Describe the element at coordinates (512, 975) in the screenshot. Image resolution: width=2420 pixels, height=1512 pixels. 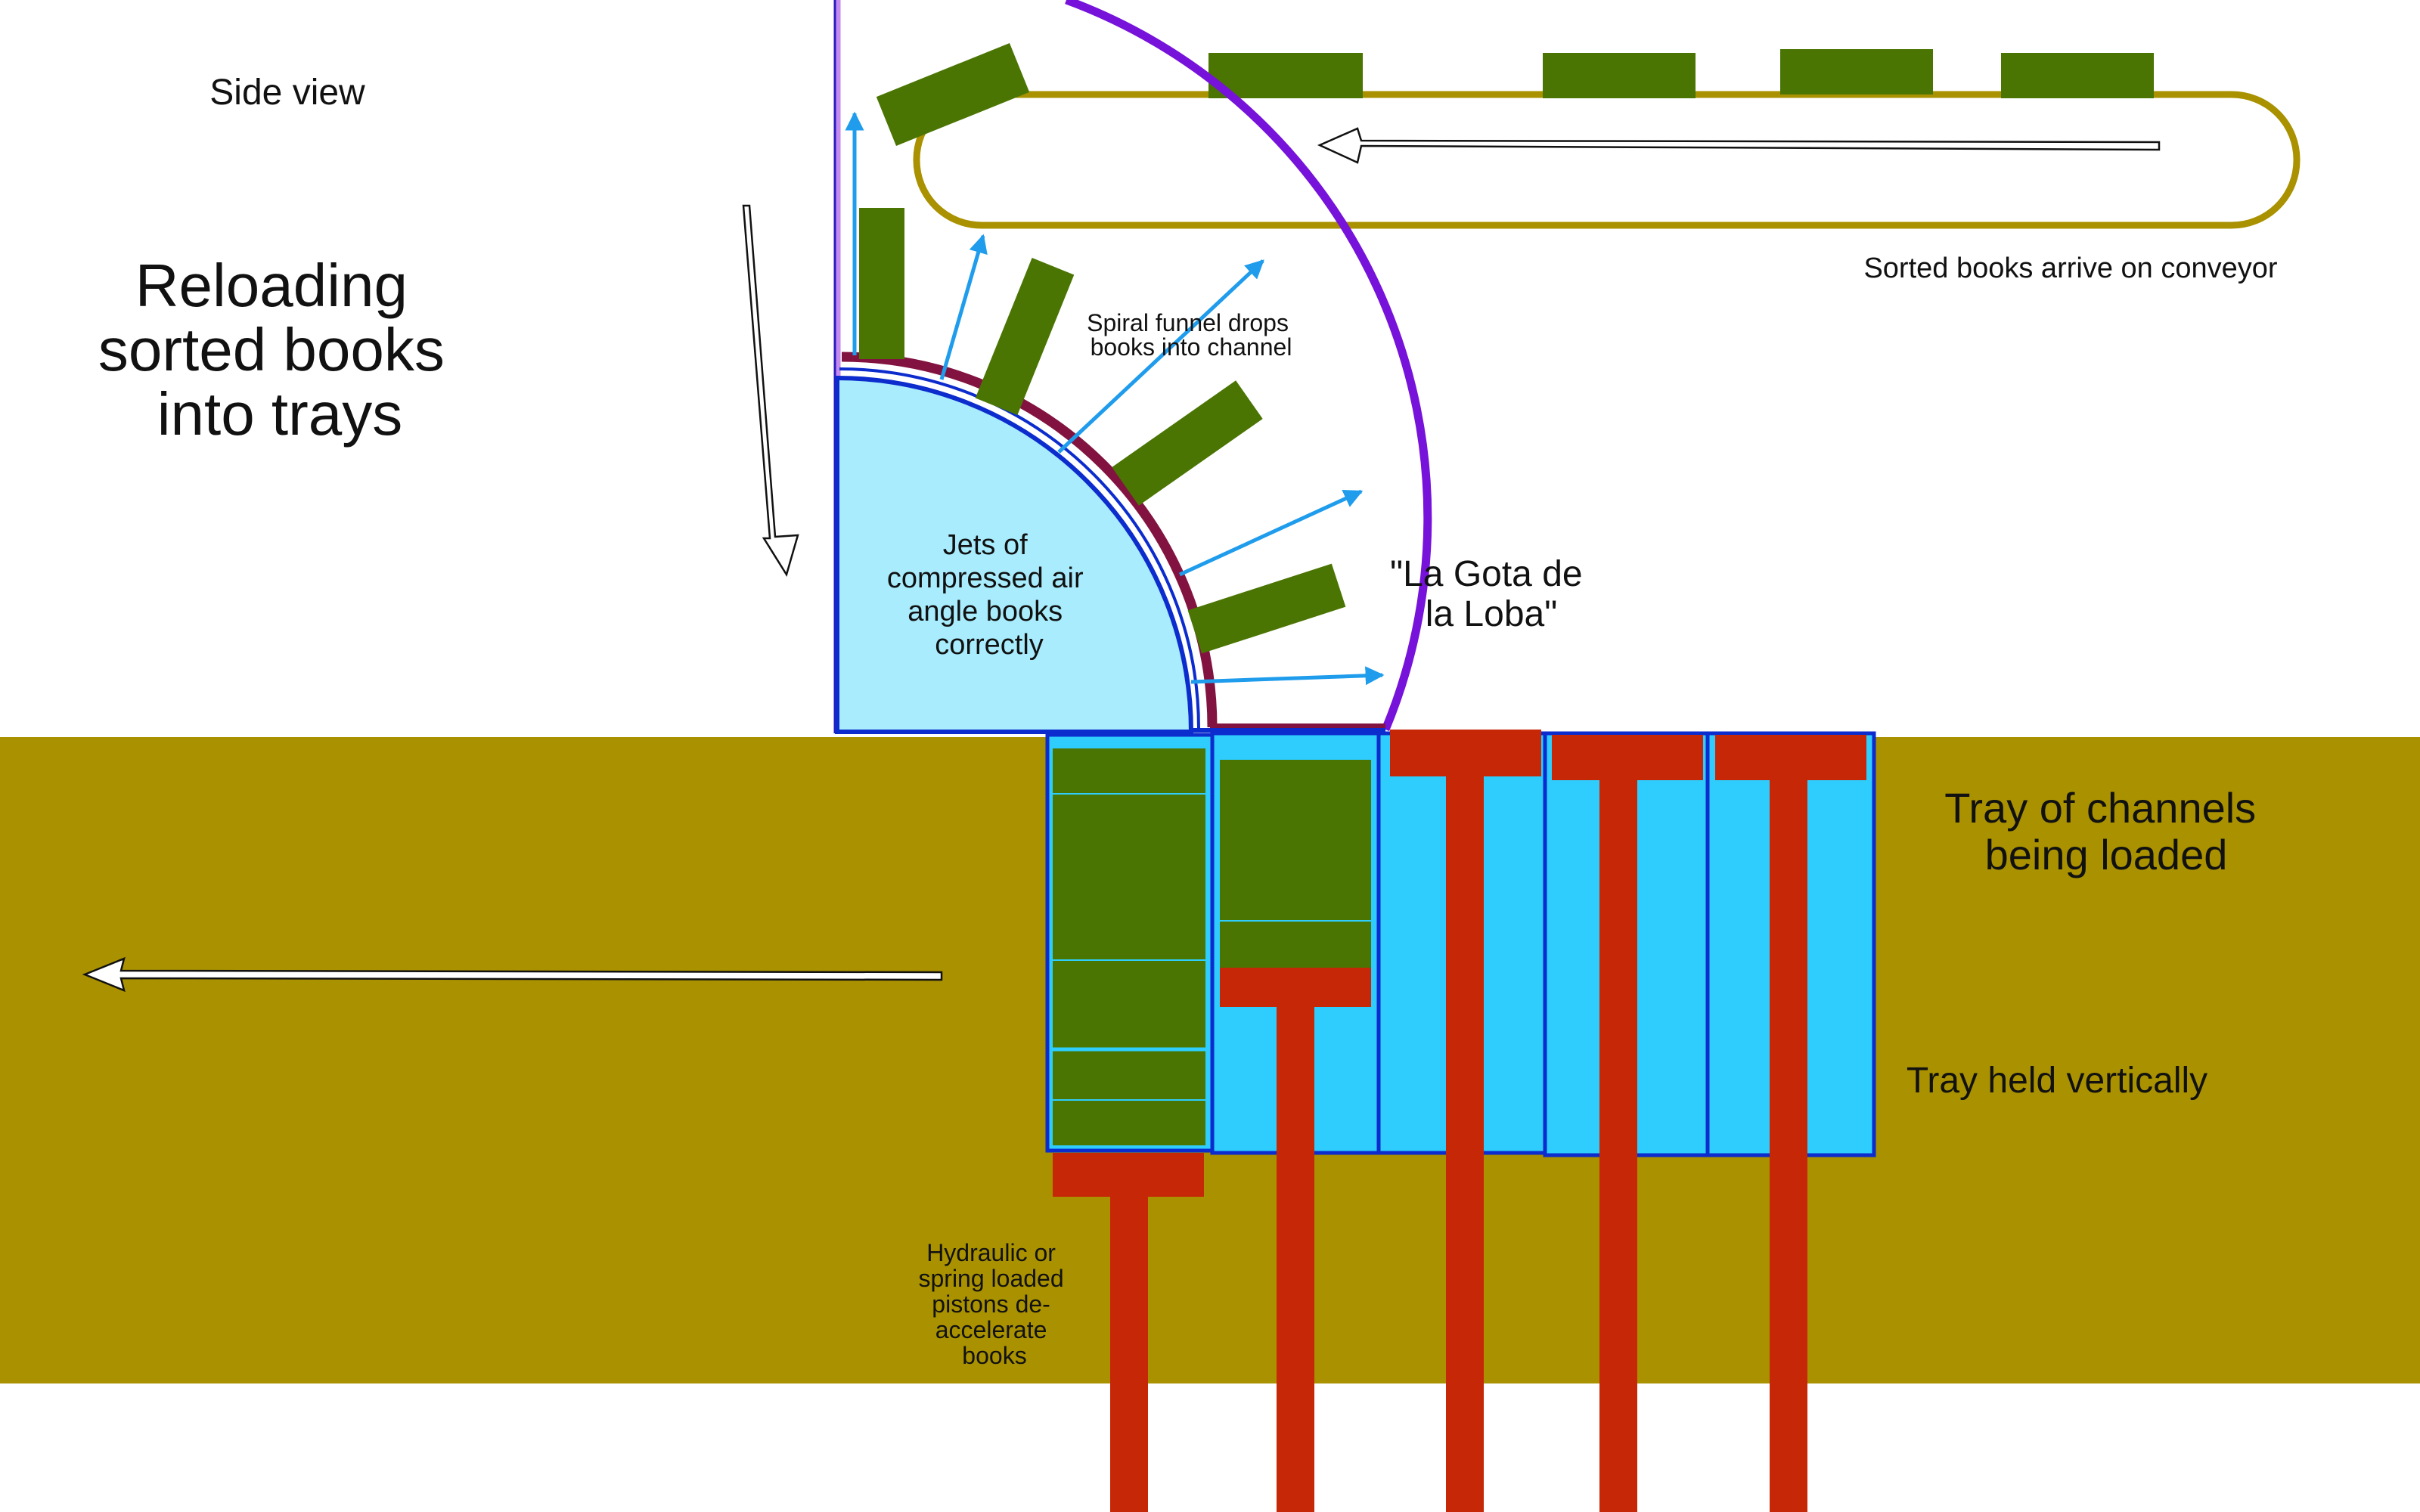
I see `tray-exit-arrow` at that location.